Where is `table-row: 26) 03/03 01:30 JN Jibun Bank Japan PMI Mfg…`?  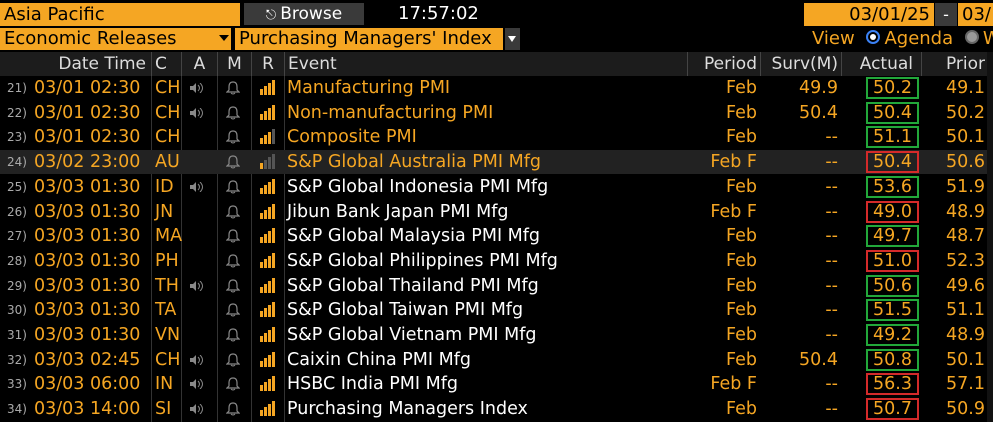
table-row: 26) 03/03 01:30 JN Jibun Bank Japan PMI Mfg… is located at coordinates (496, 212).